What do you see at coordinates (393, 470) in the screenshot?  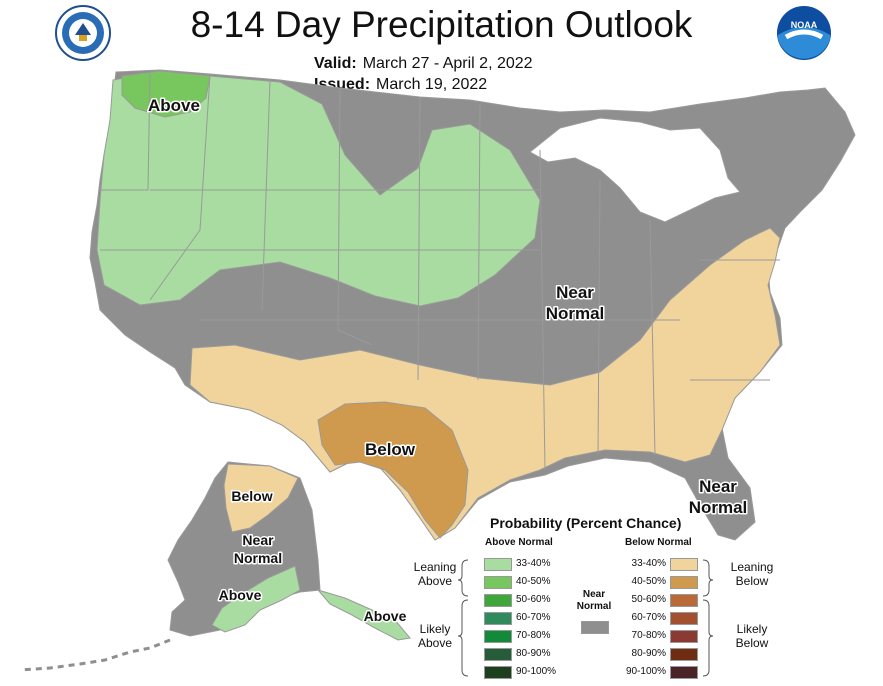 I see `below-4050-texas` at bounding box center [393, 470].